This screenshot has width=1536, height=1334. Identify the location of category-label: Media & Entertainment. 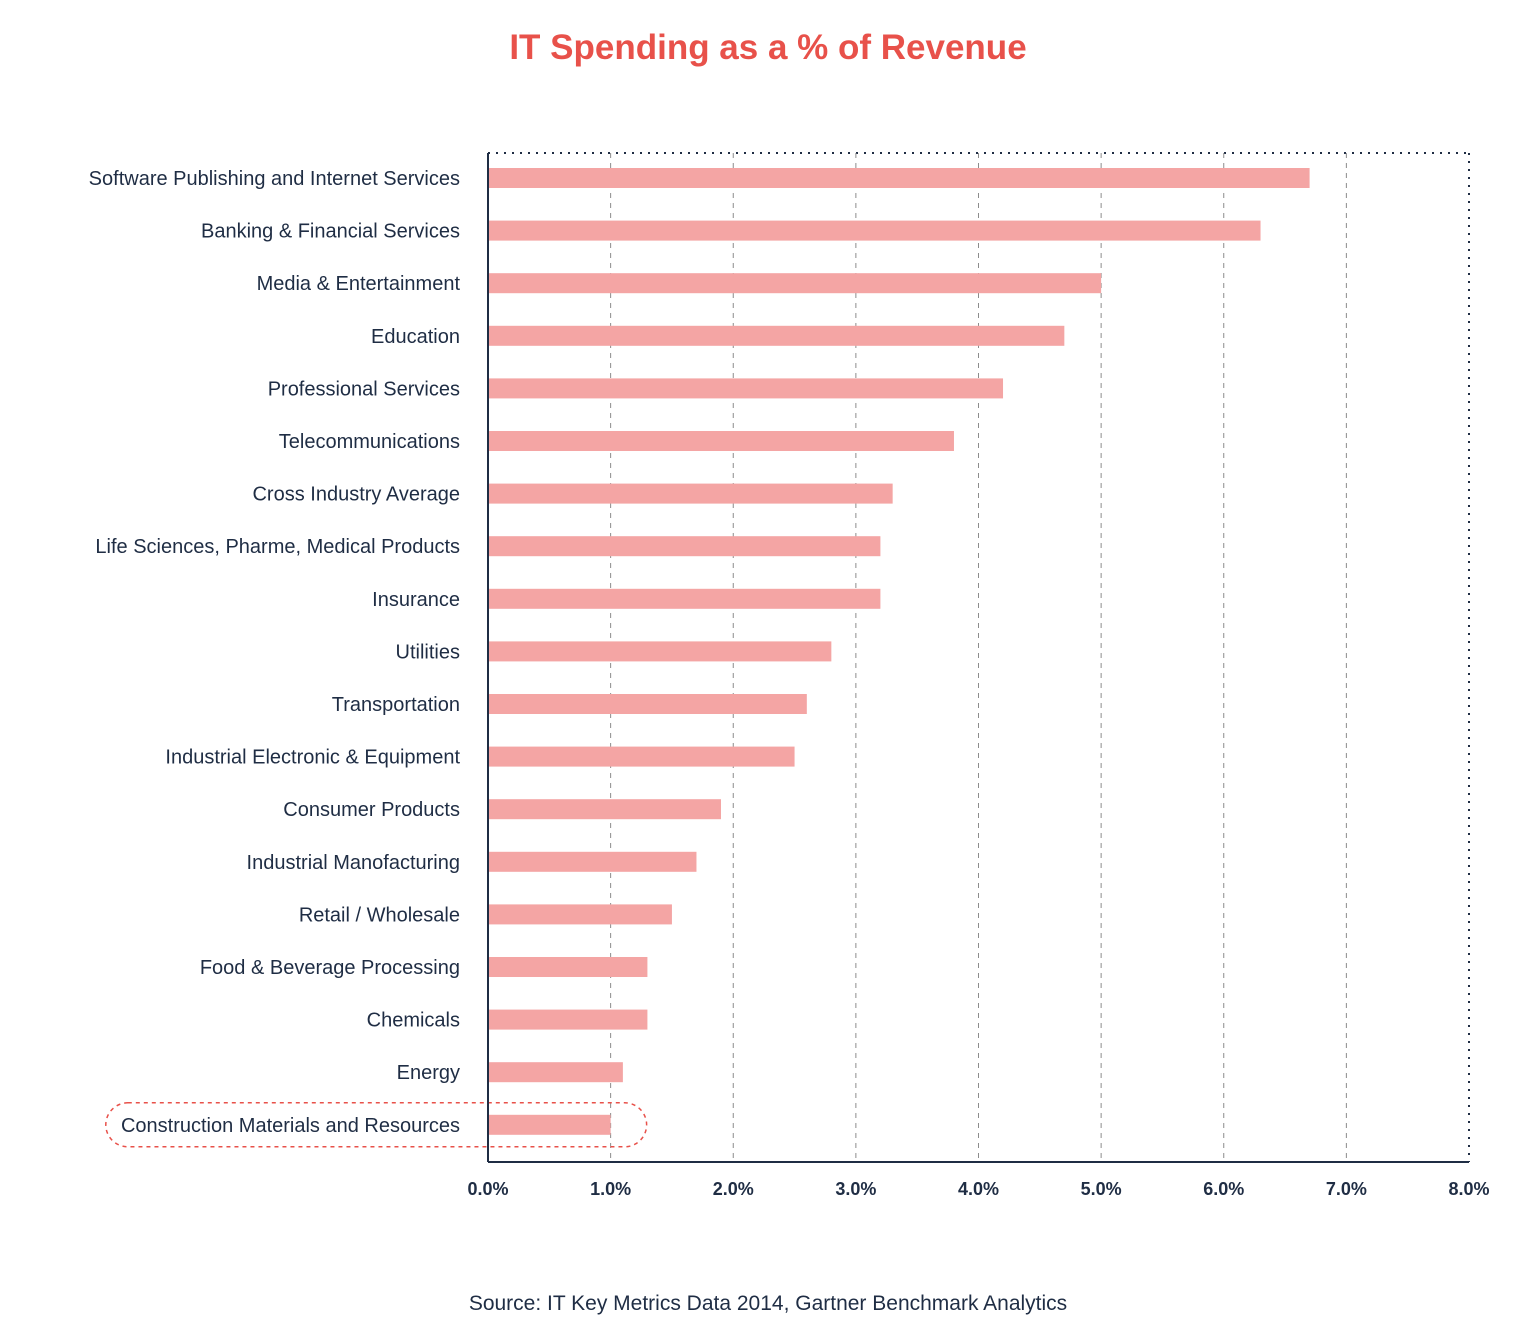
(359, 284).